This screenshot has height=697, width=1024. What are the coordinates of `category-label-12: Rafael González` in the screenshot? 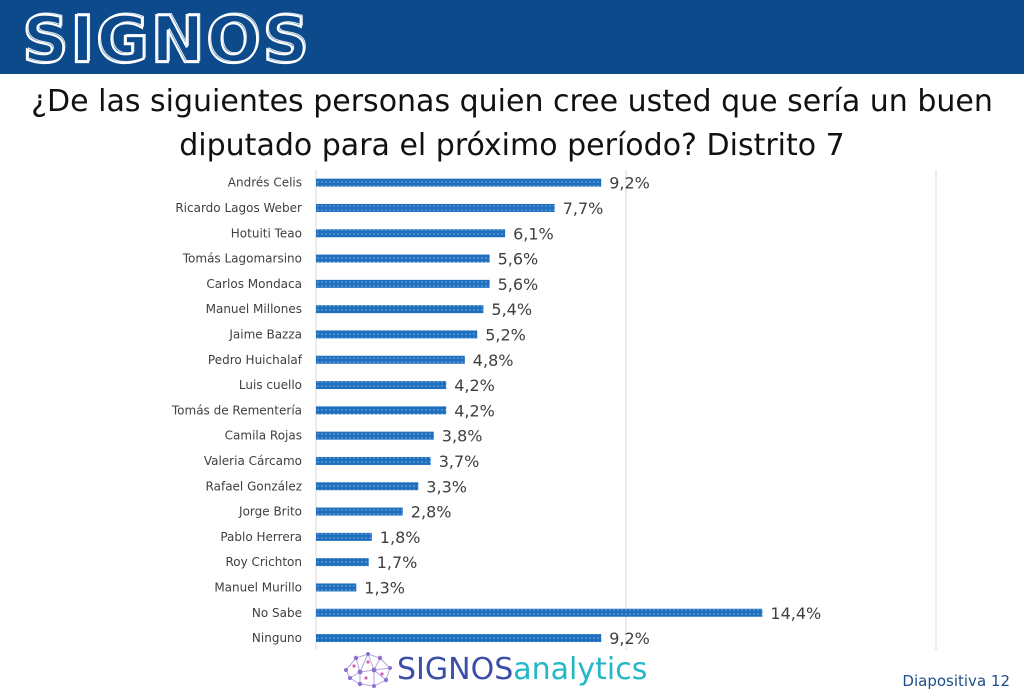 It's located at (254, 486).